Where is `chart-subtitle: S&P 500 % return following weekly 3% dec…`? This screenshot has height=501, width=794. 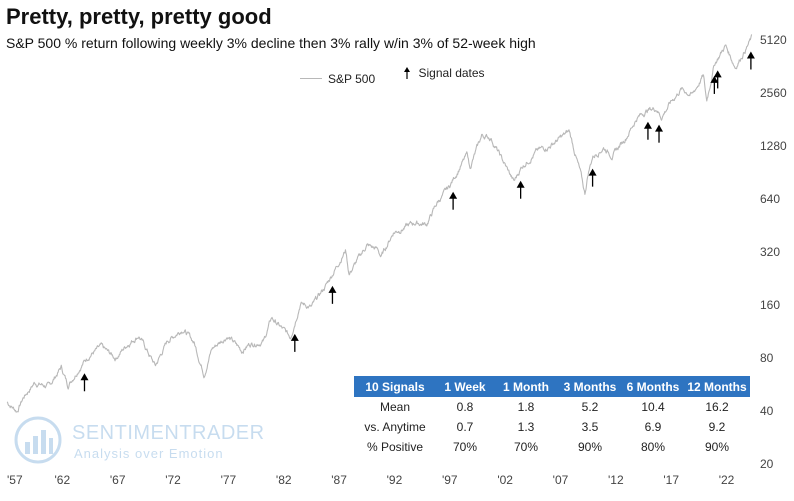 chart-subtitle: S&P 500 % return following weekly 3% dec… is located at coordinates (271, 43).